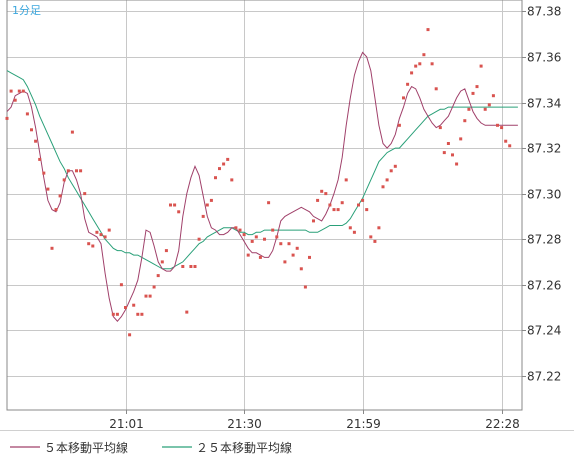 This screenshot has width=574, height=466. What do you see at coordinates (544, 149) in the screenshot?
I see `y-tick-label: 87.32` at bounding box center [544, 149].